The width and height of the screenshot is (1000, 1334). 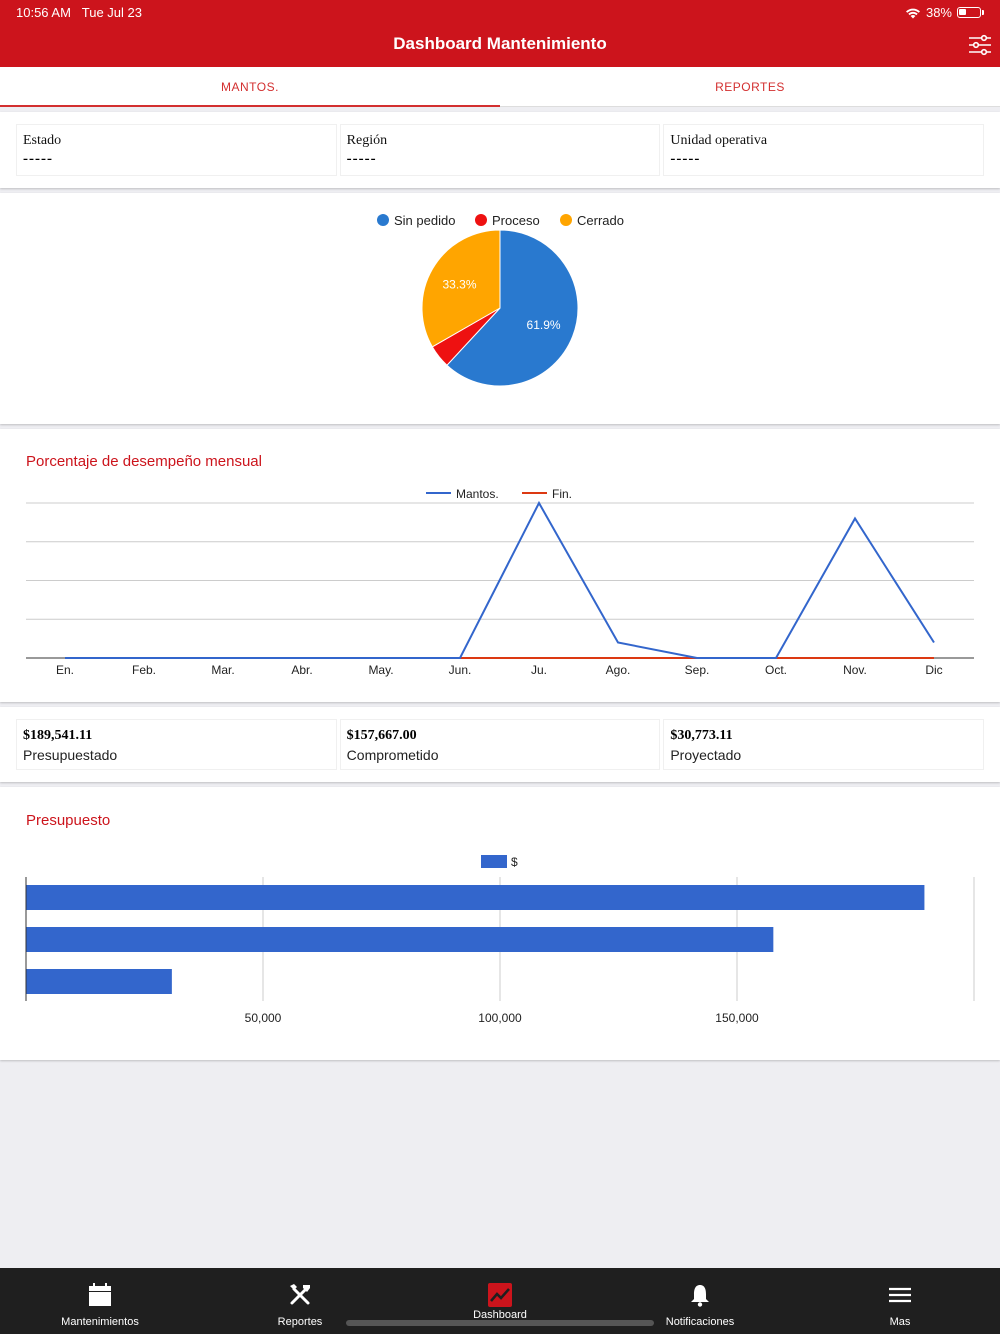 I want to click on pie-slice-label: 61.9%, so click(x=544, y=325).